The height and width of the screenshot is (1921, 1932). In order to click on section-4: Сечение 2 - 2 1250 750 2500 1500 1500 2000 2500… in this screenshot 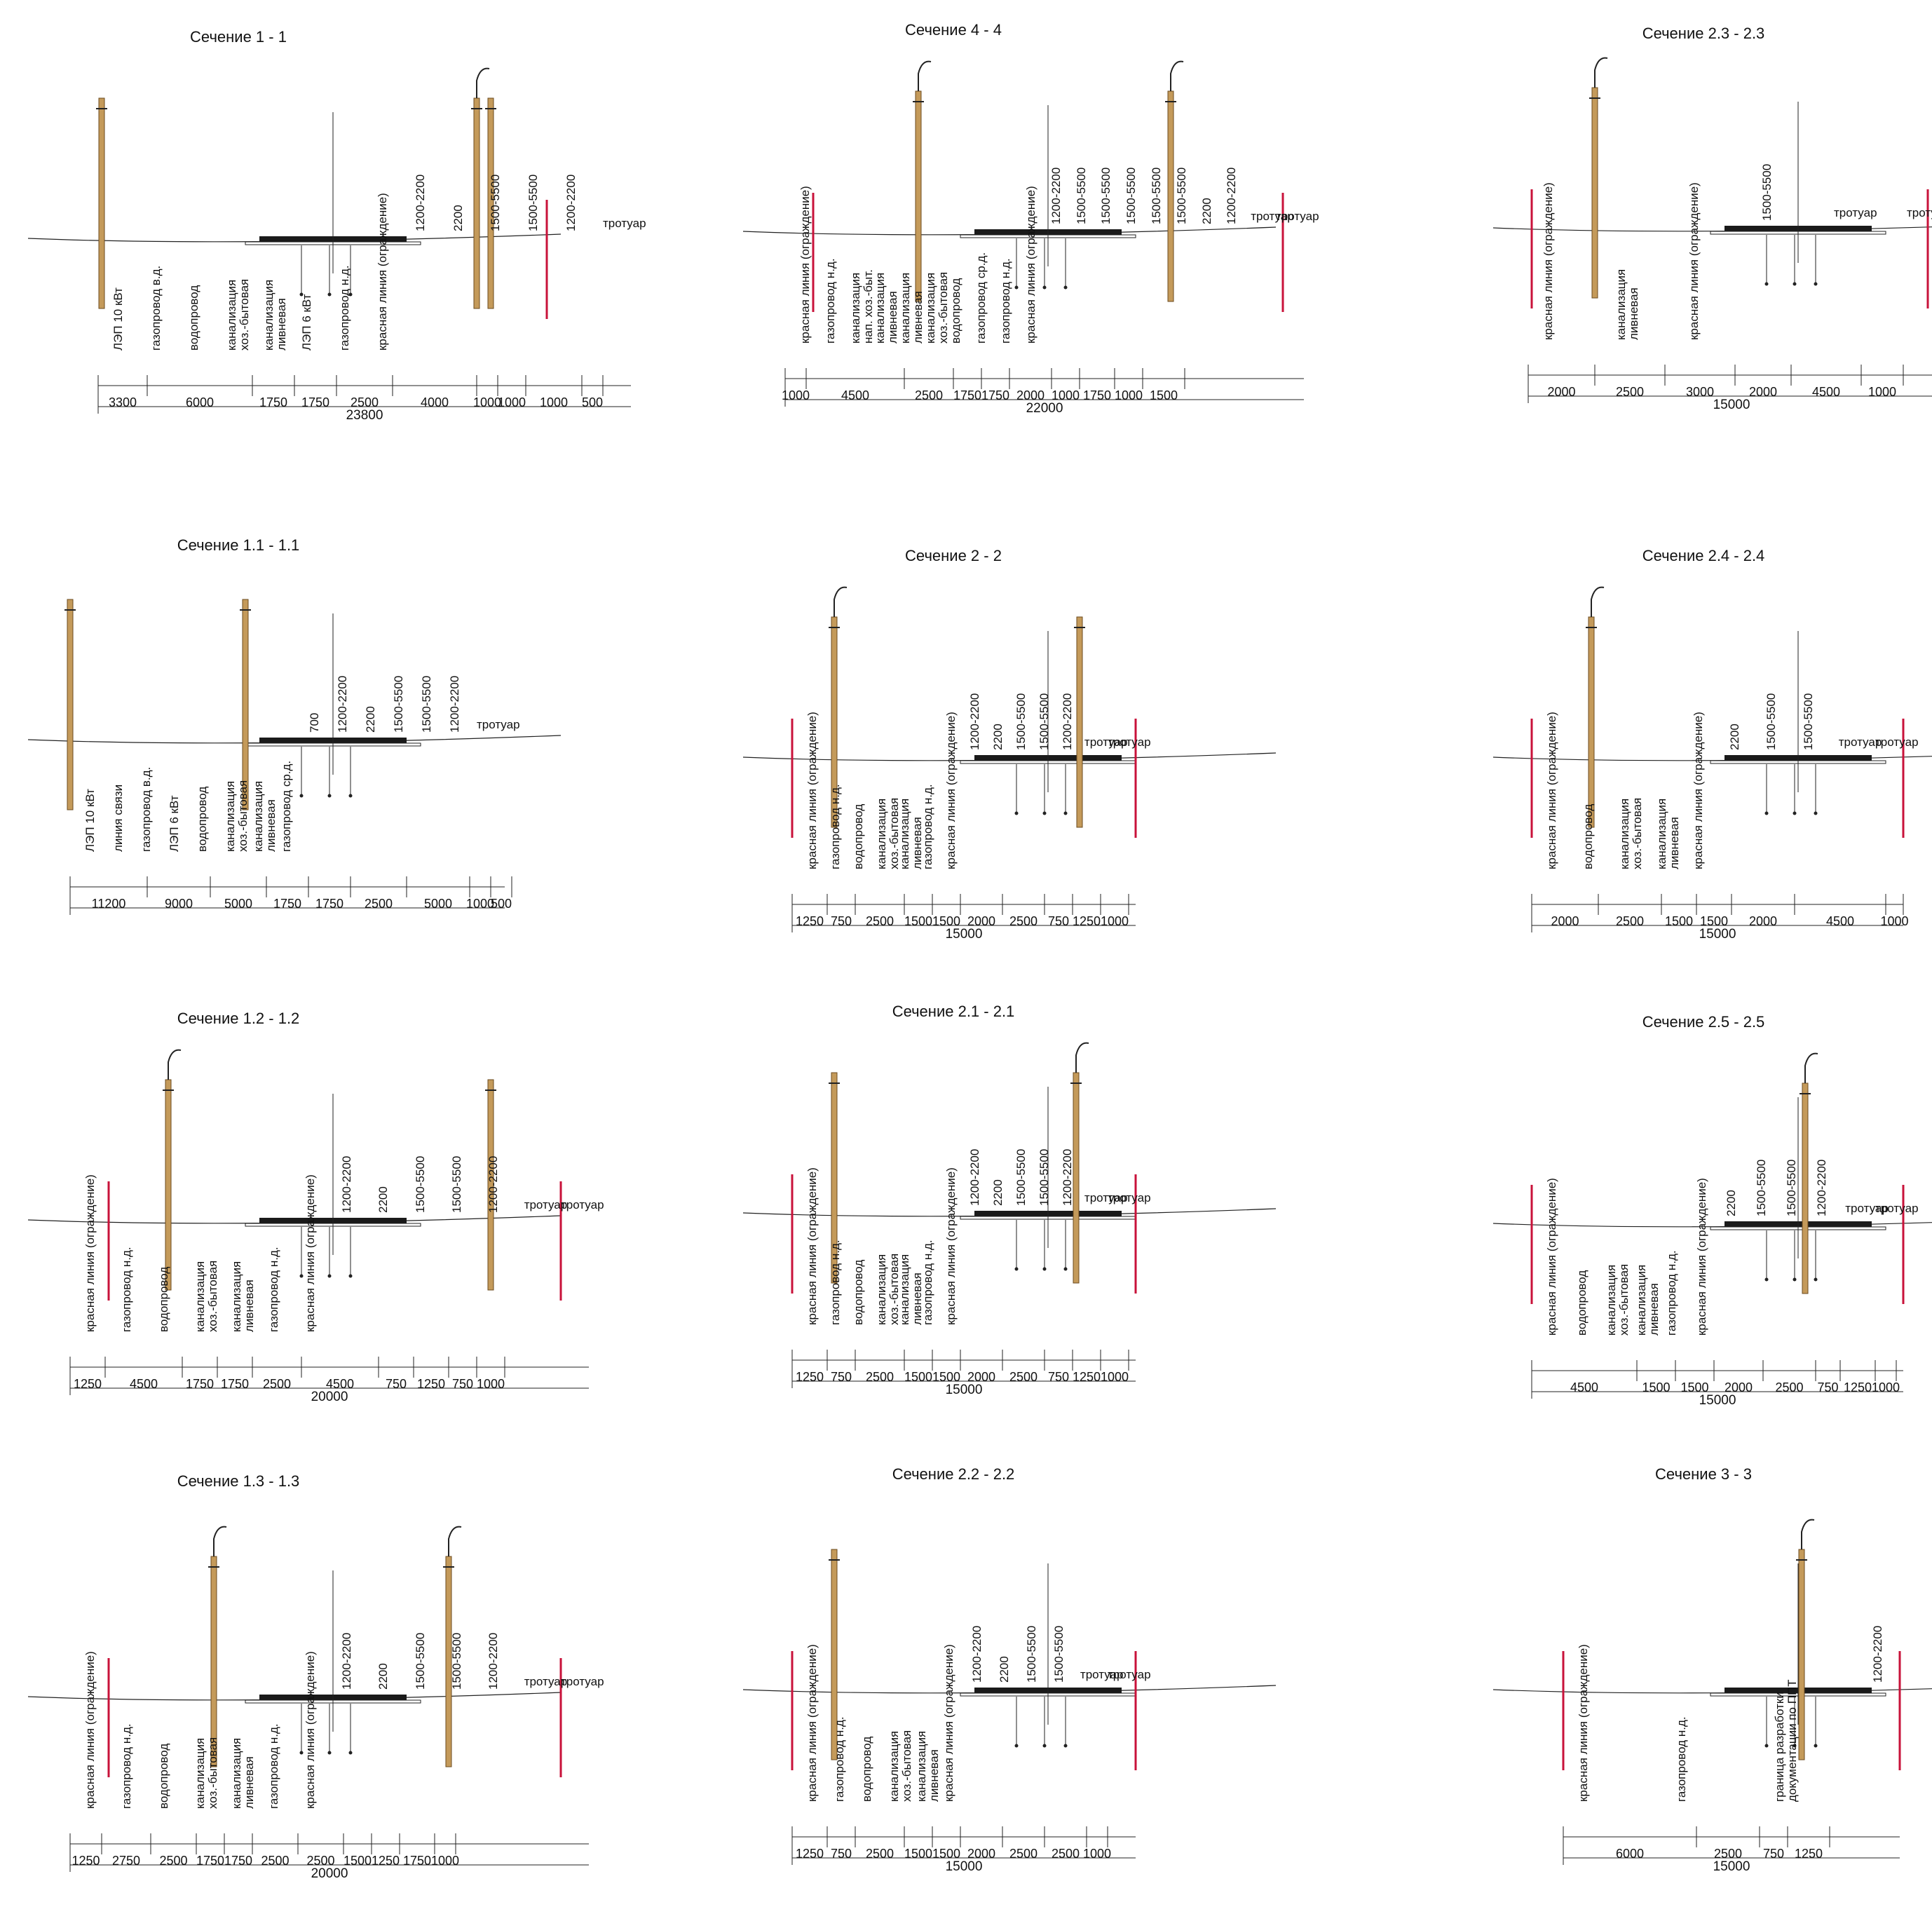, I will do `click(1009, 744)`.